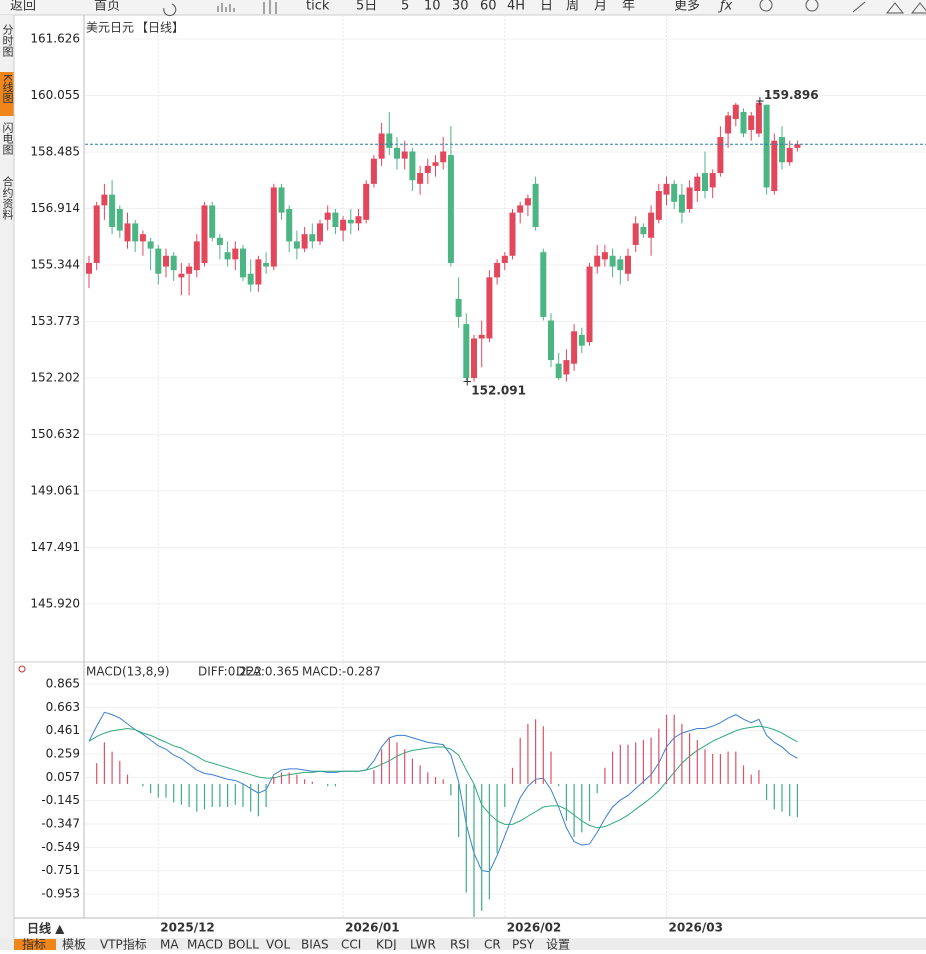  Describe the element at coordinates (386, 945) in the screenshot. I see `indicator-tab: KDJ` at that location.